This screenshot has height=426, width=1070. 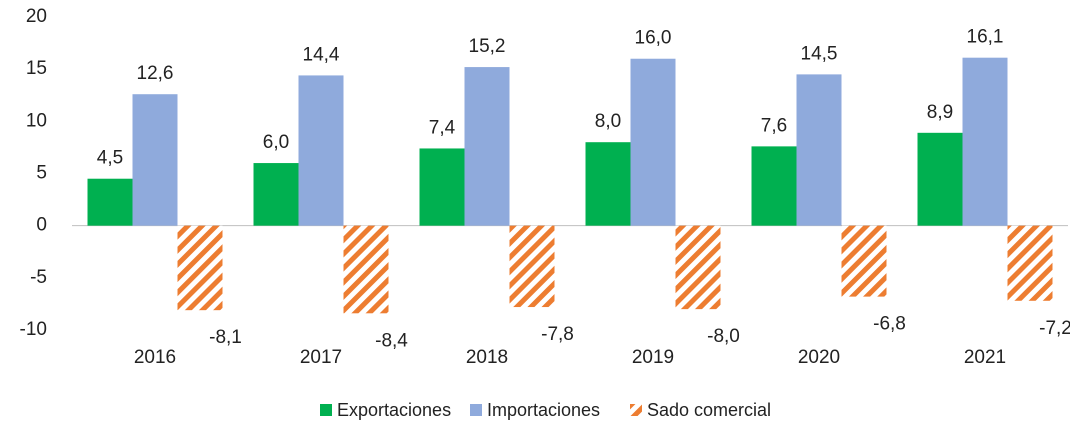 What do you see at coordinates (36, 68) in the screenshot?
I see `y-tick-label: 15` at bounding box center [36, 68].